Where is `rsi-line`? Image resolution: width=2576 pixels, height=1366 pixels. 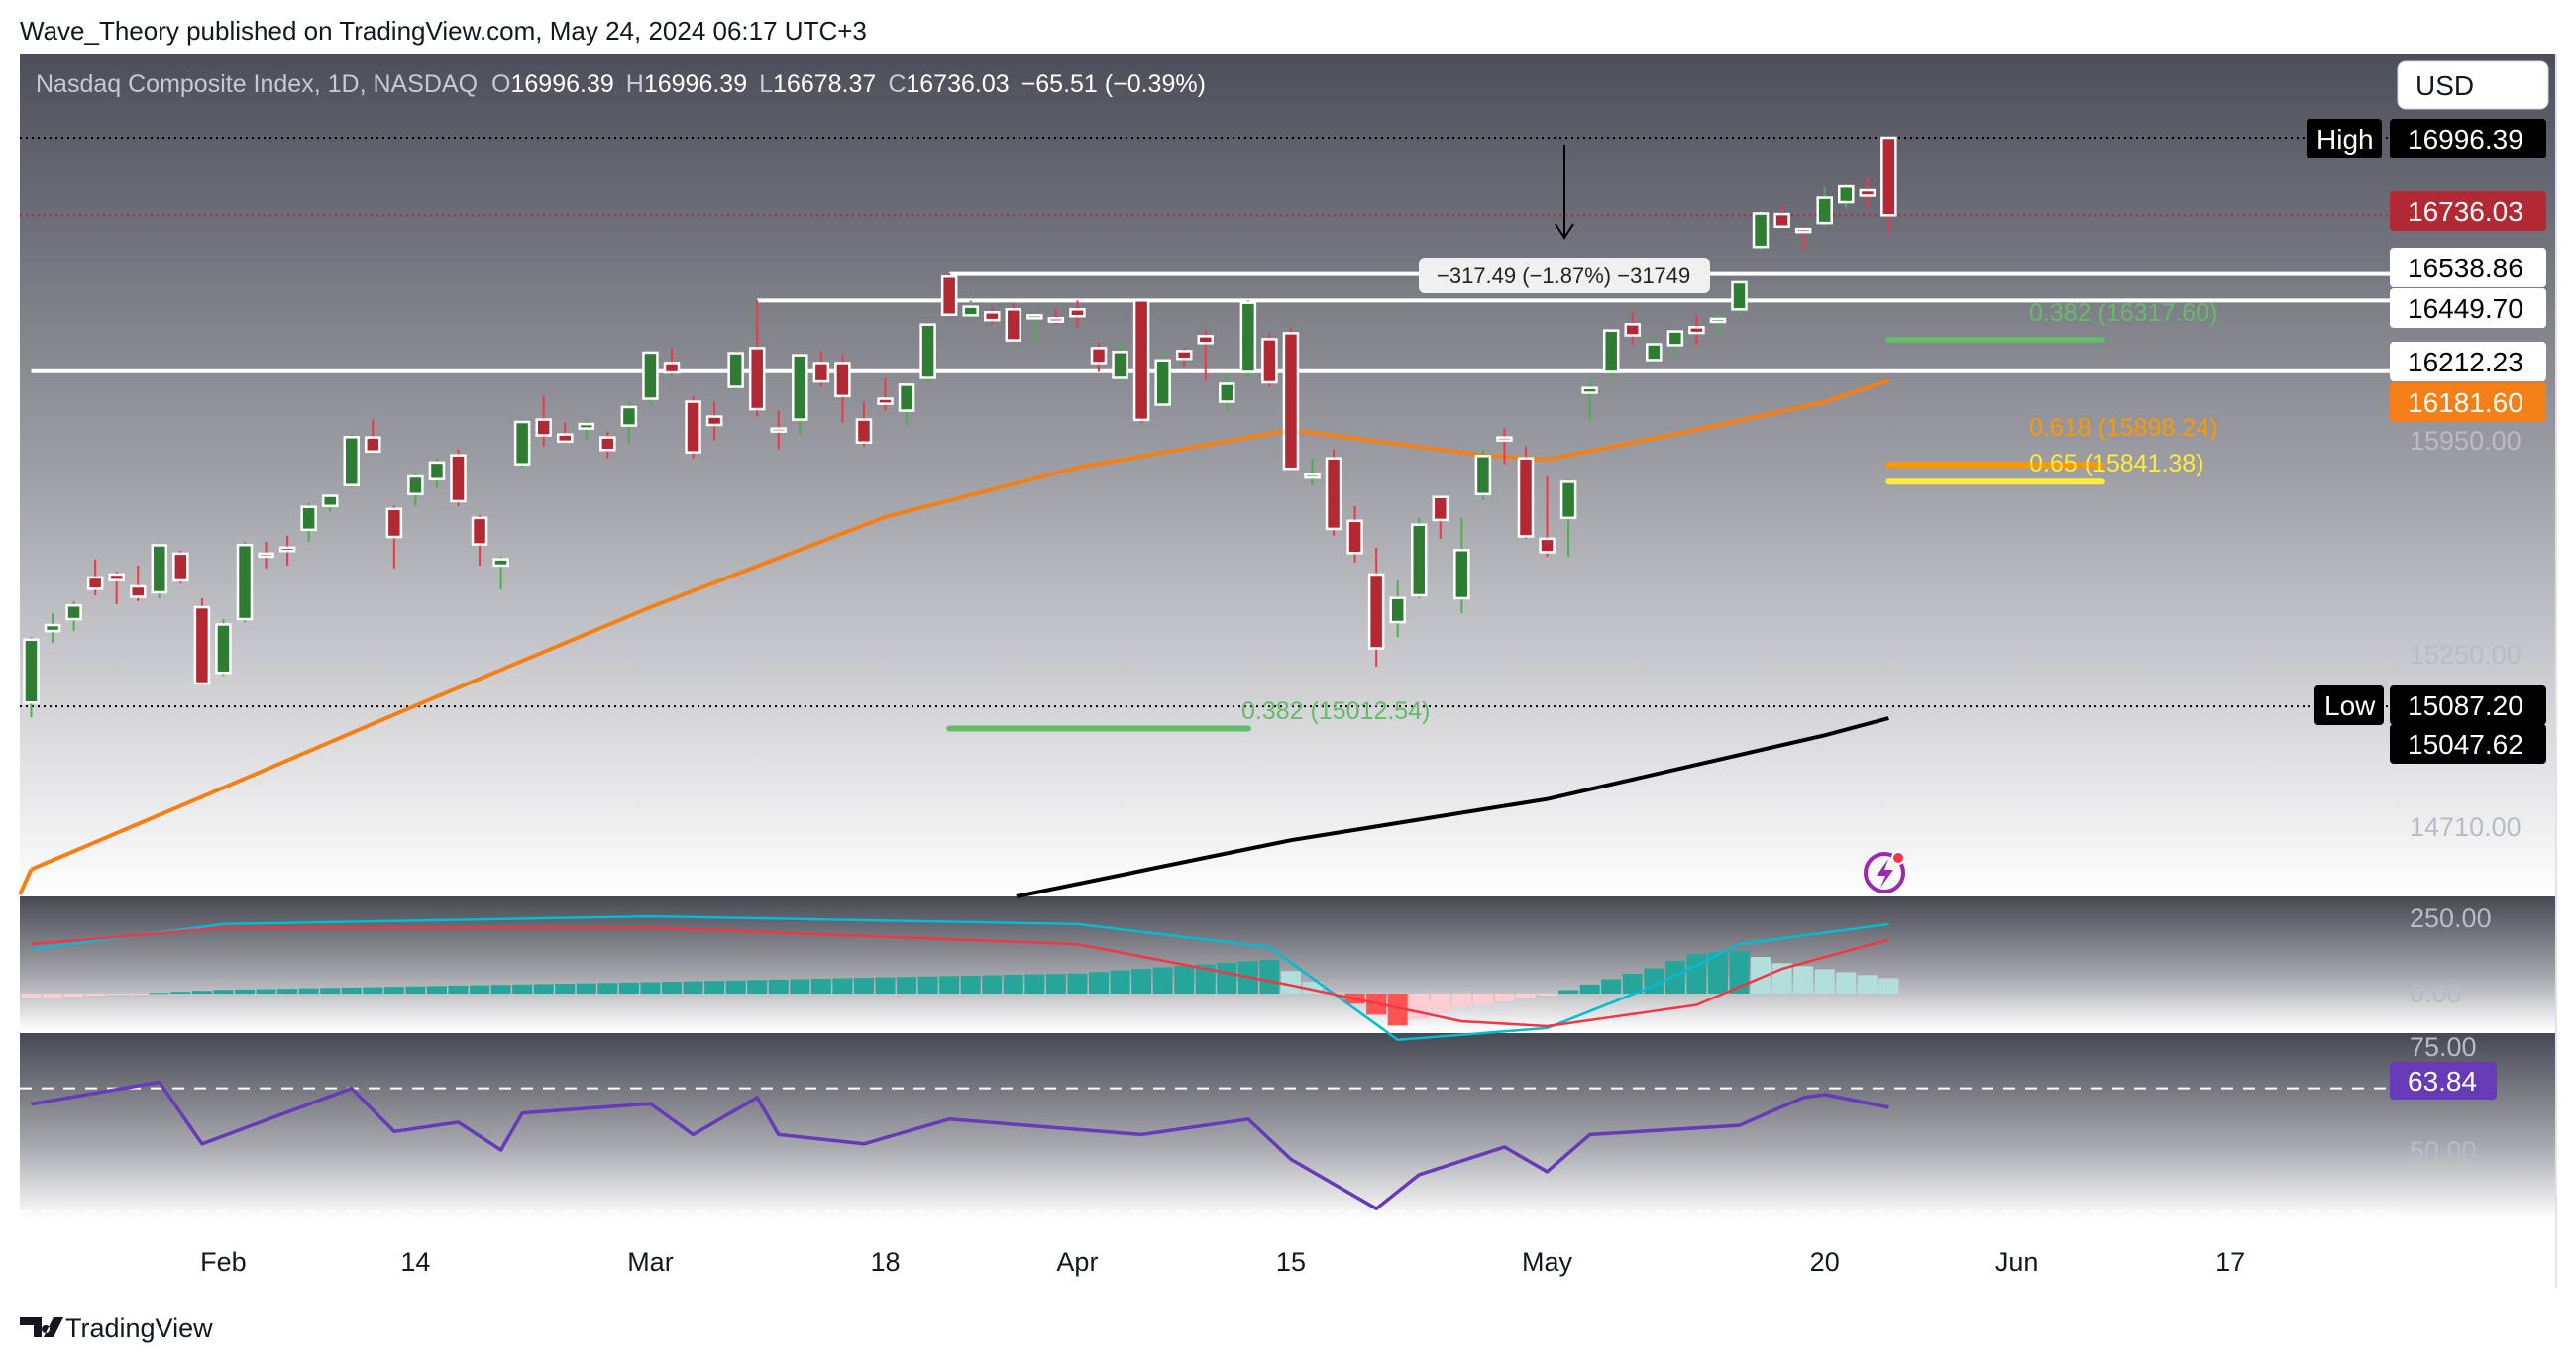 rsi-line is located at coordinates (960, 1145).